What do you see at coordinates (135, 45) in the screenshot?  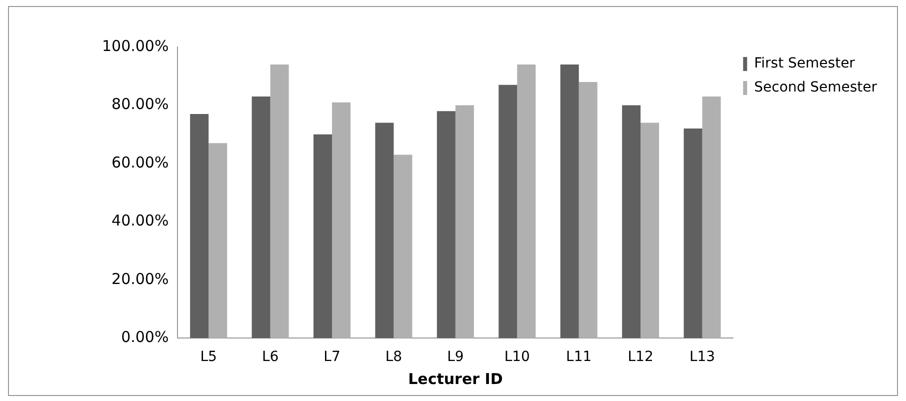 I see `y-tick-label: 100.00%` at bounding box center [135, 45].